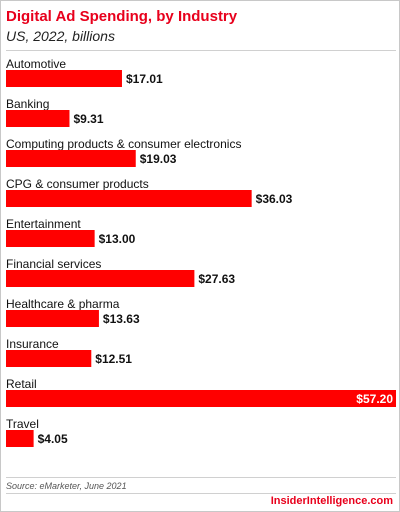 This screenshot has height=512, width=400. What do you see at coordinates (43, 224) in the screenshot?
I see `category-label: Entertainment` at bounding box center [43, 224].